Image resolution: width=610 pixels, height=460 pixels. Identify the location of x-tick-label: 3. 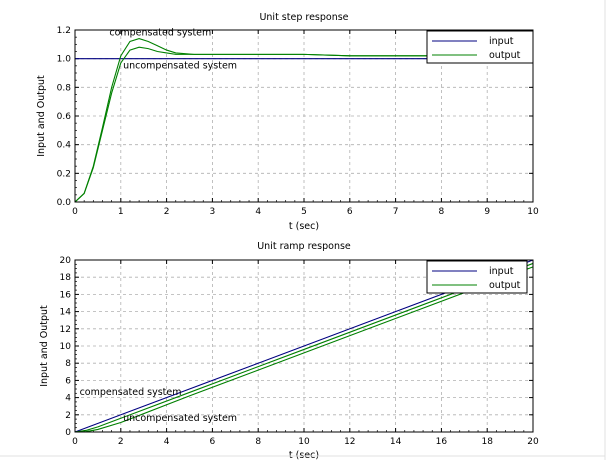
(213, 212).